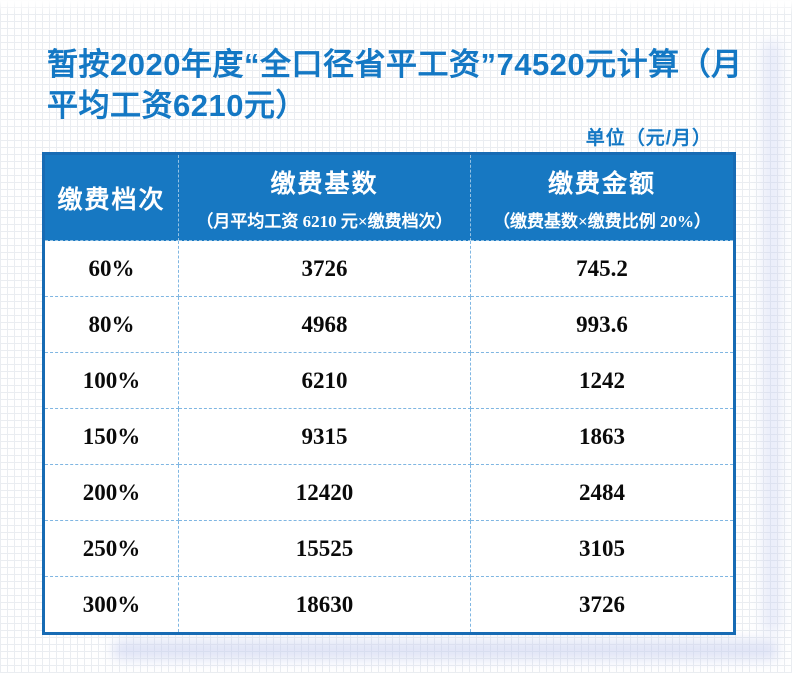 This screenshot has height=673, width=792. Describe the element at coordinates (602, 605) in the screenshot. I see `amount-value: 3726` at that location.